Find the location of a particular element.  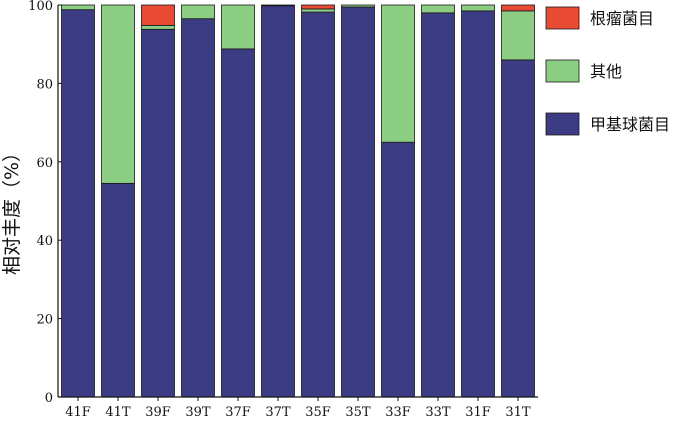

bar-segment-37F-s0 is located at coordinates (238, 223).